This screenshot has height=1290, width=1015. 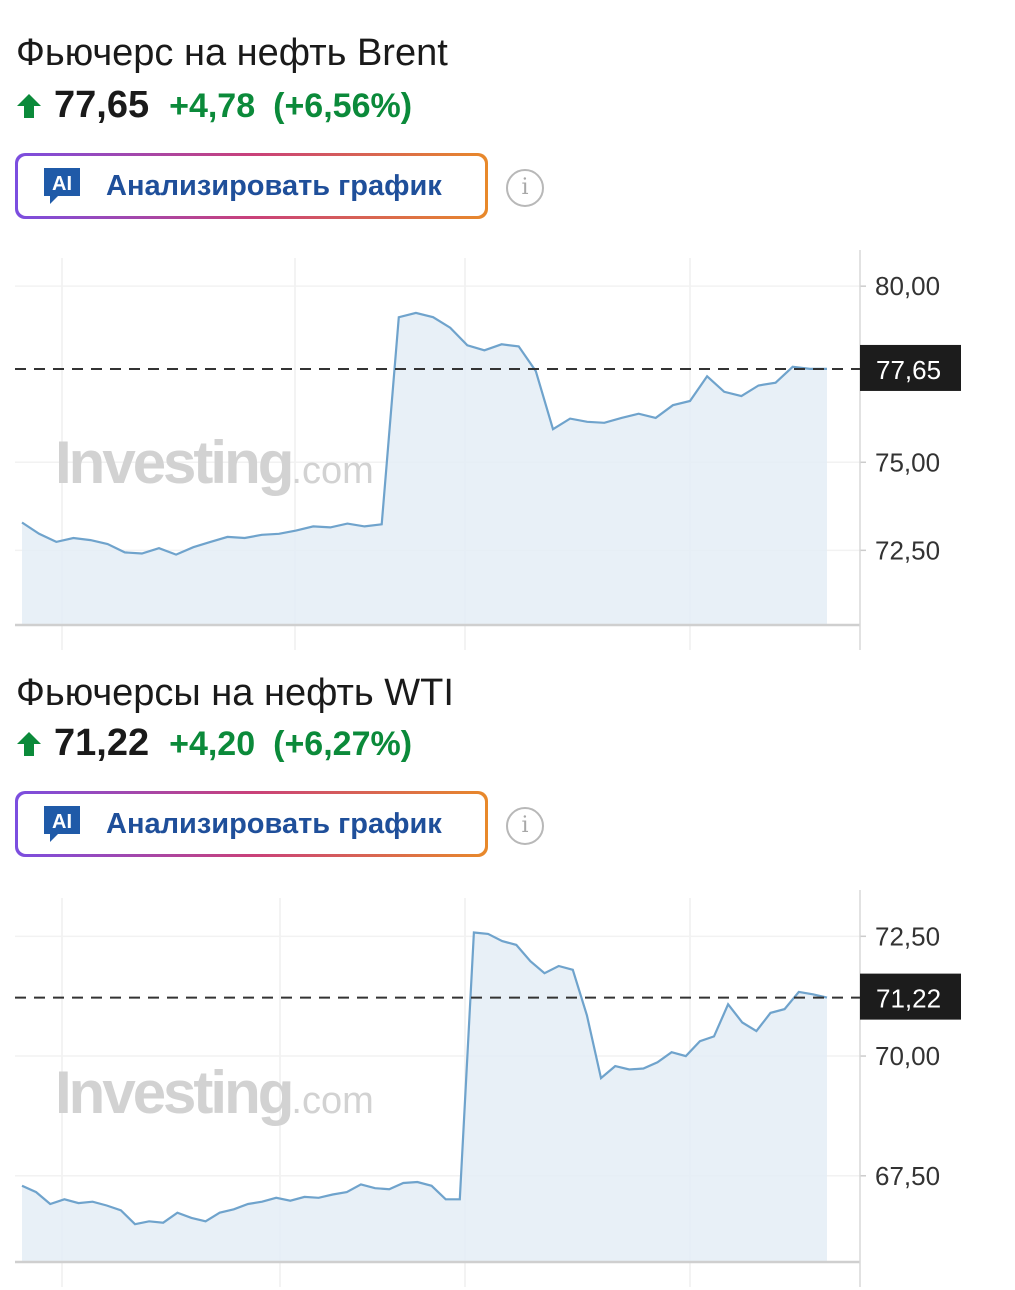 What do you see at coordinates (212, 744) in the screenshot?
I see `price-change: +4,20` at bounding box center [212, 744].